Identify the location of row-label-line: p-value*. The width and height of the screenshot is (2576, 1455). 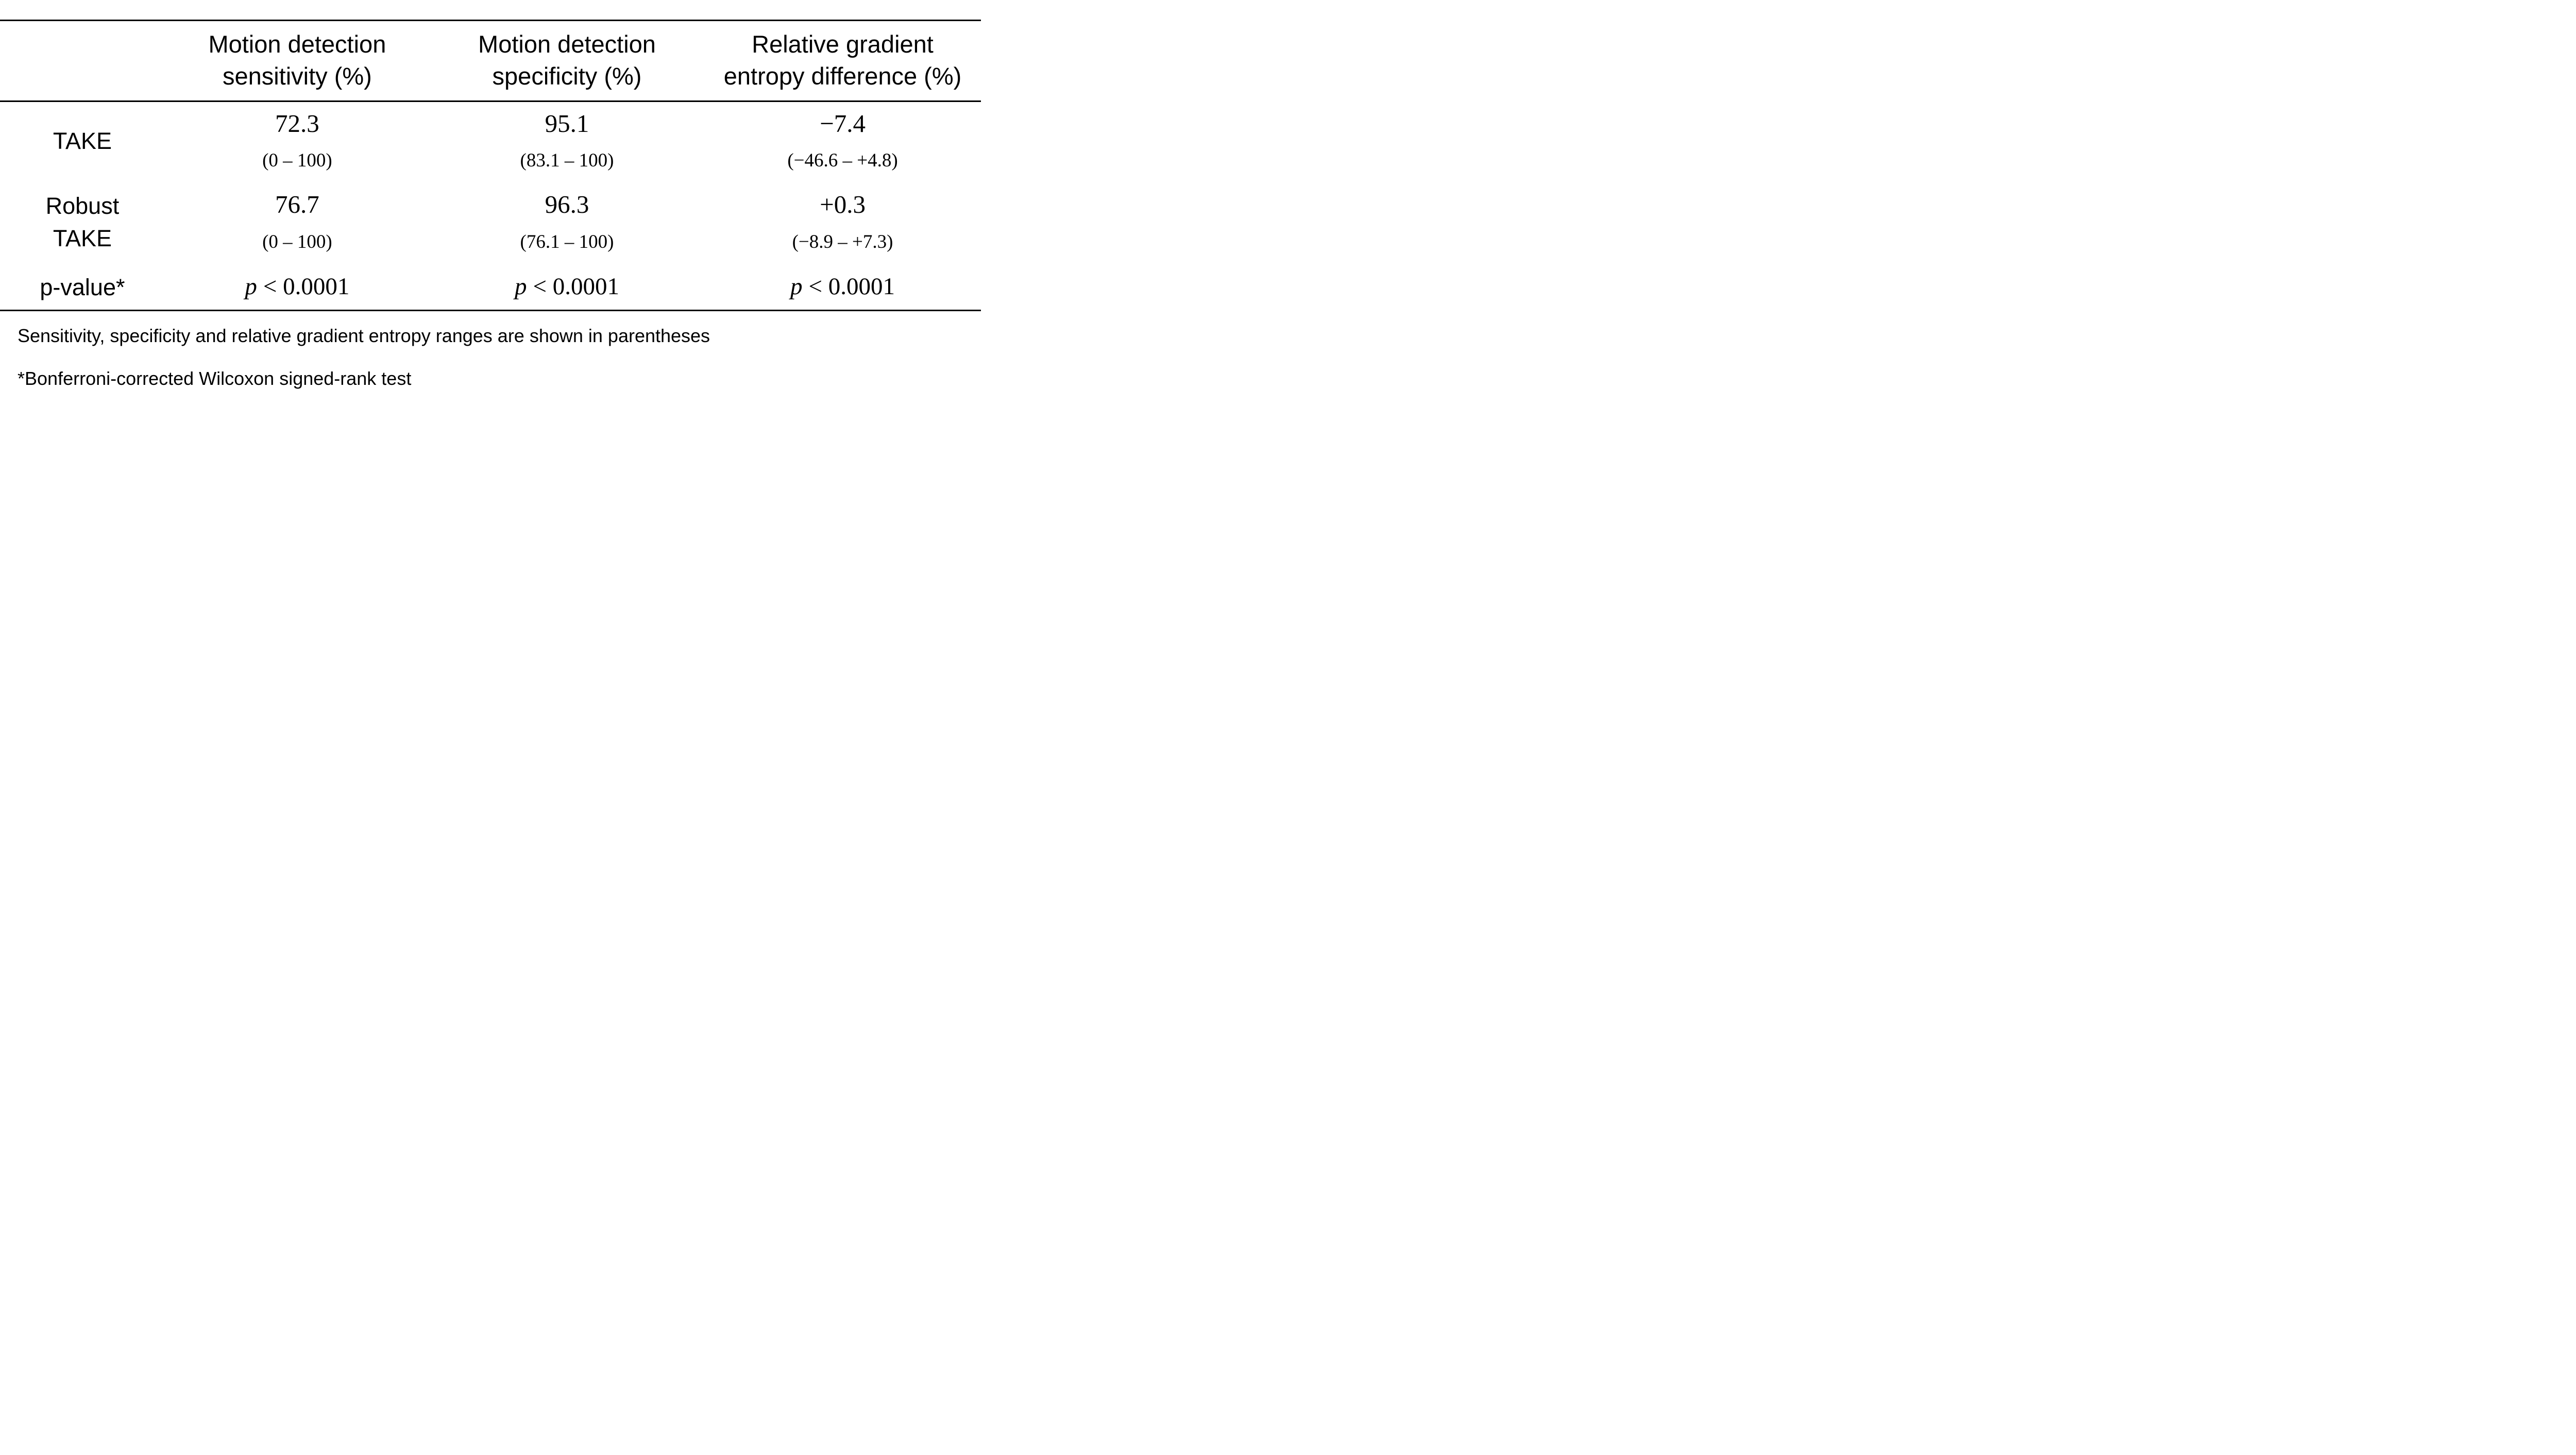
(82, 287).